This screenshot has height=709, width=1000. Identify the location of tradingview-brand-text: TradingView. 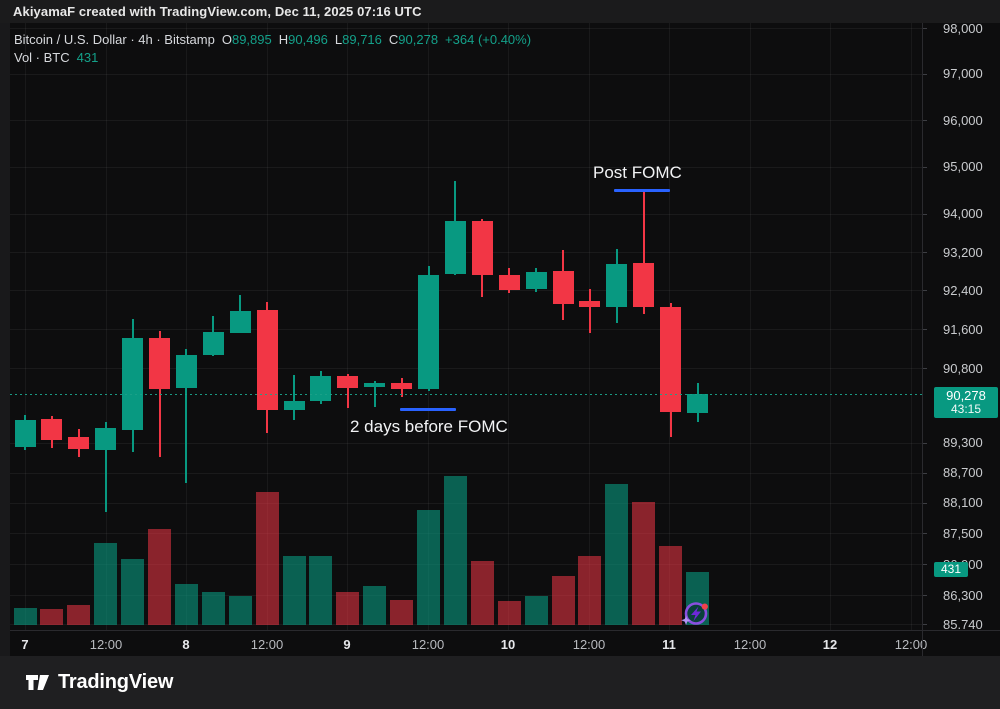
(116, 682).